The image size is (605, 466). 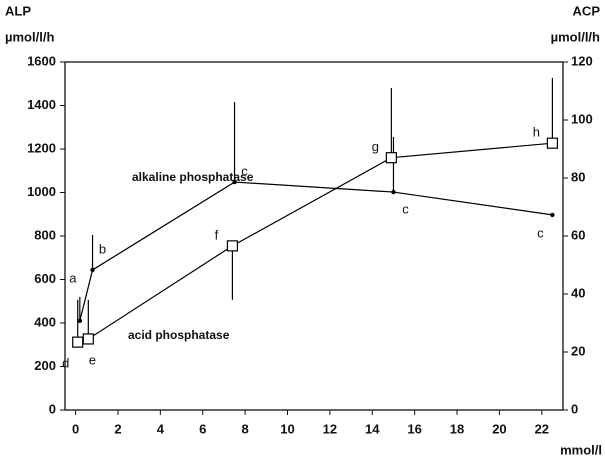 What do you see at coordinates (375, 146) in the screenshot?
I see `point-label: g` at bounding box center [375, 146].